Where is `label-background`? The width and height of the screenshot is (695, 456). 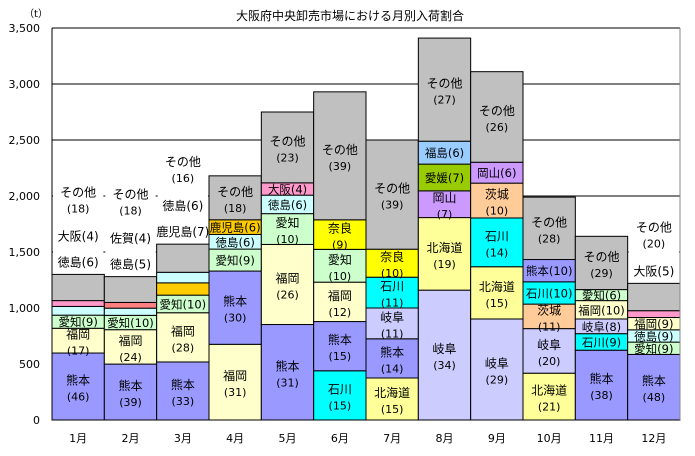
label-background is located at coordinates (130, 234).